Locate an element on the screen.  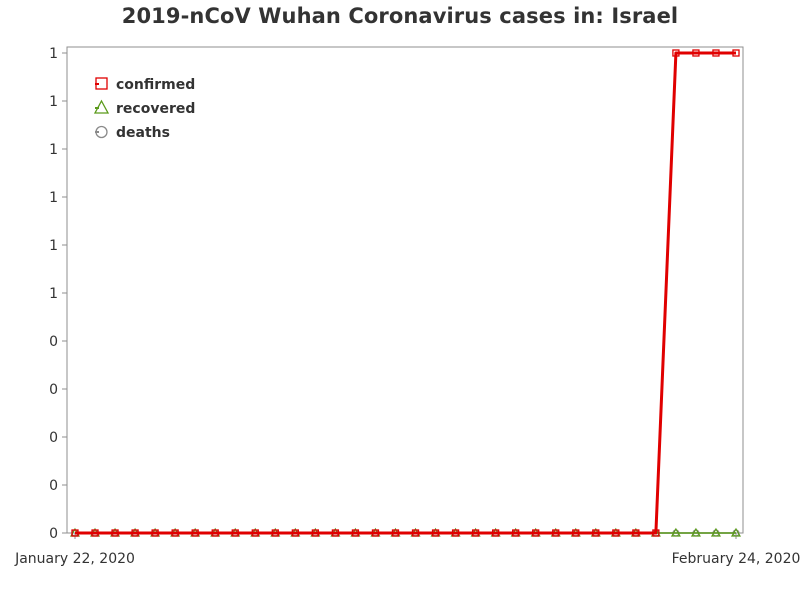
legend-item-recovered: recovered is located at coordinates (144, 108).